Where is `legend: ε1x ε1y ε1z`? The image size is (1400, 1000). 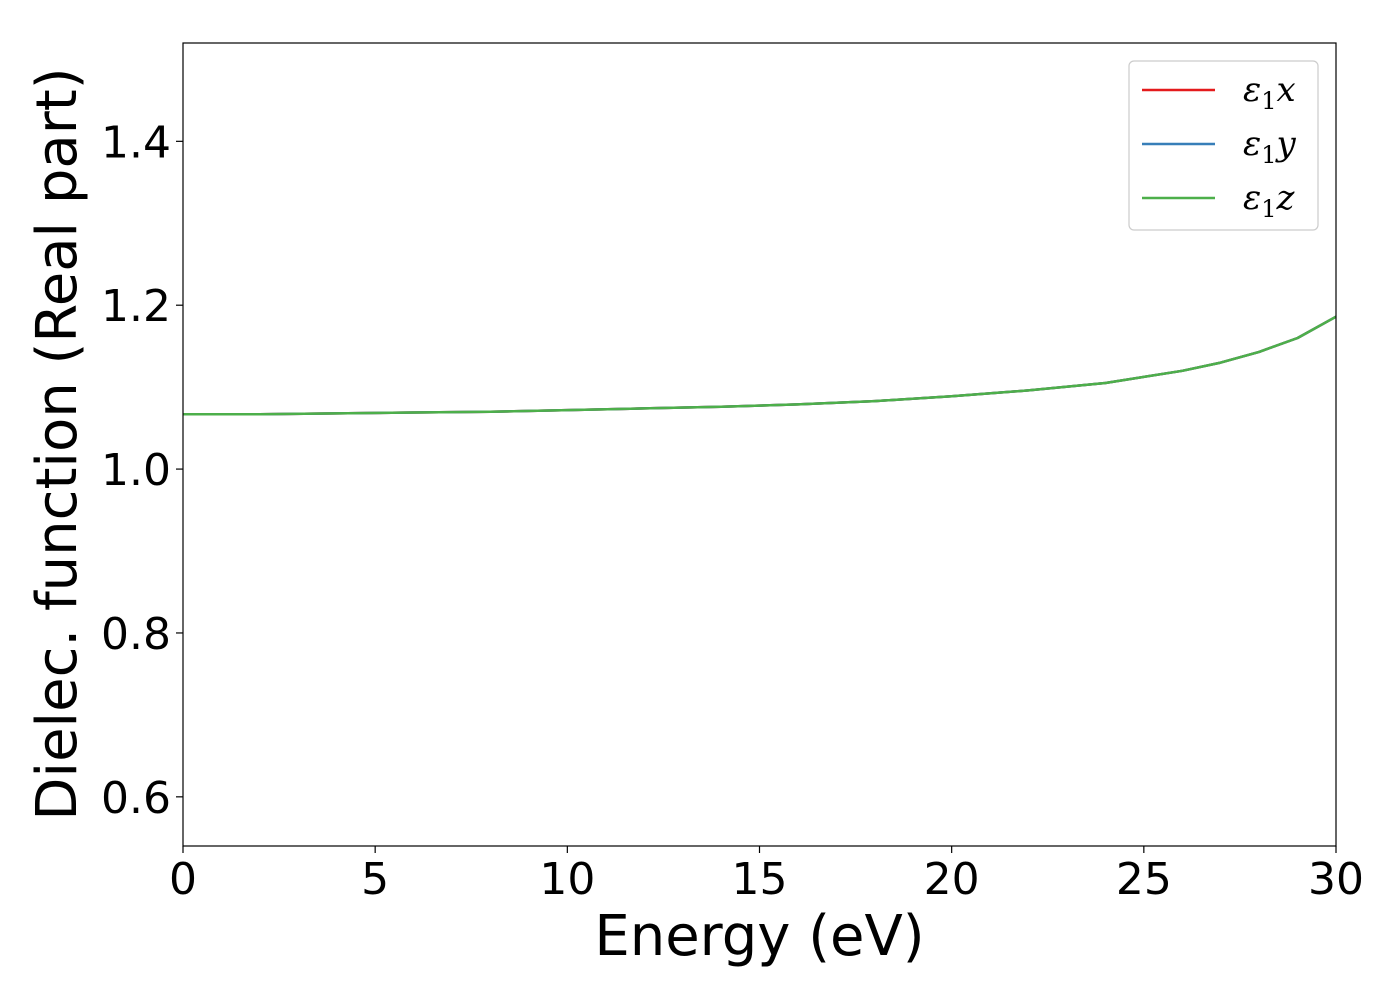
legend: ε1x ε1y ε1z is located at coordinates (1223, 145).